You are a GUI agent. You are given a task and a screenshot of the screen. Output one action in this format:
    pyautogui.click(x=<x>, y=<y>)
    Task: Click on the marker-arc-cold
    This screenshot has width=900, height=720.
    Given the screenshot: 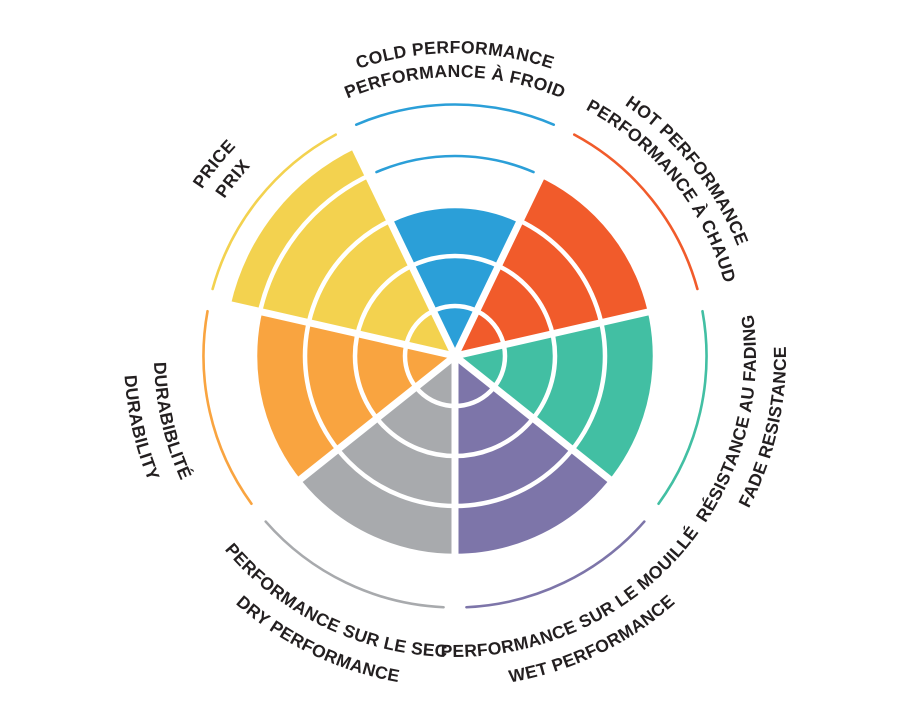 What is the action you would take?
    pyautogui.click(x=455, y=164)
    